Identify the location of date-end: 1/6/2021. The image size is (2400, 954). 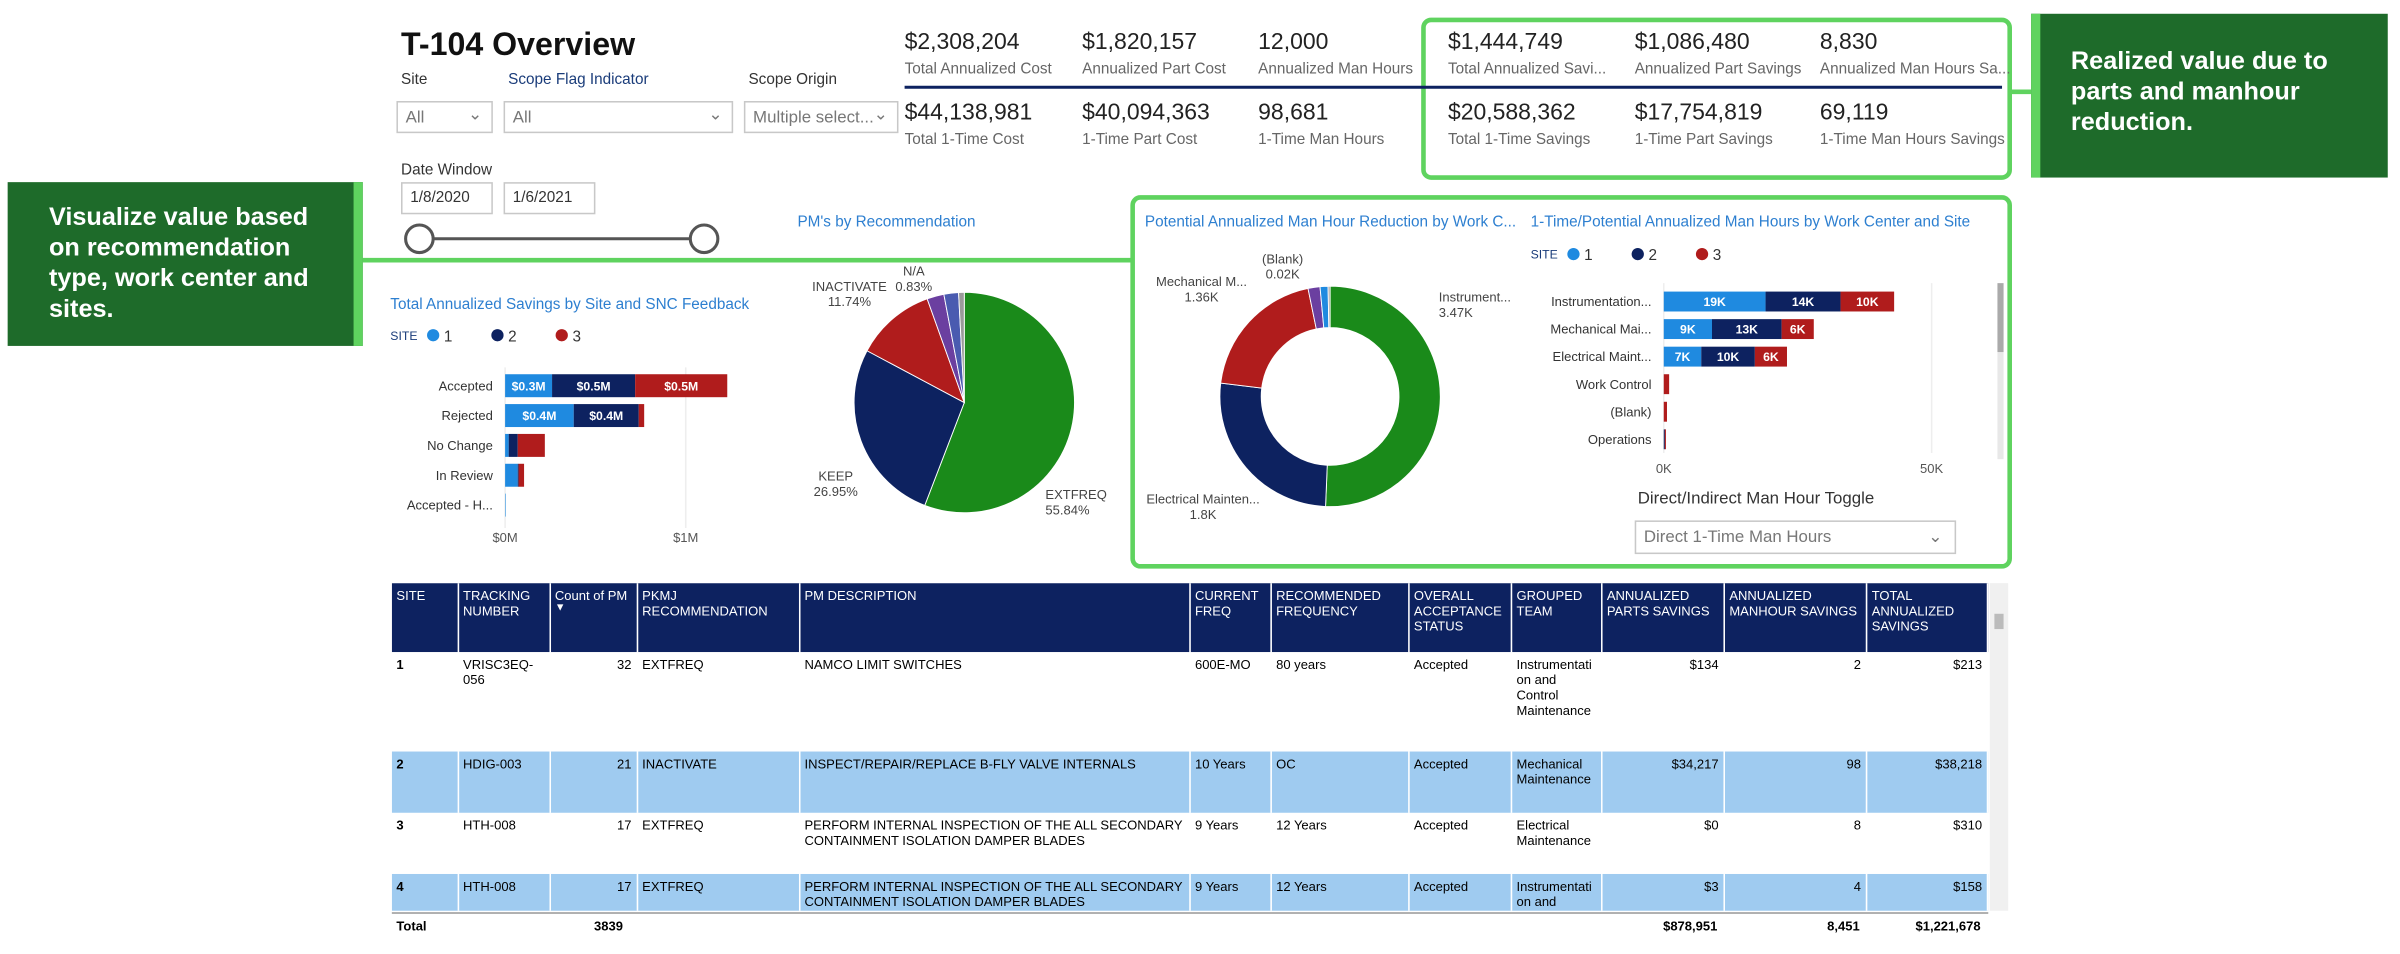
(549, 198).